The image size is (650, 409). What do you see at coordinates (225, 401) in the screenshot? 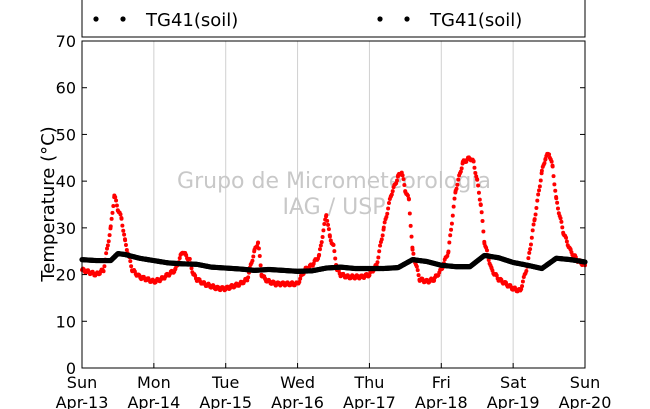
I see `x-tick-label-date-2: Apr-15` at bounding box center [225, 401].